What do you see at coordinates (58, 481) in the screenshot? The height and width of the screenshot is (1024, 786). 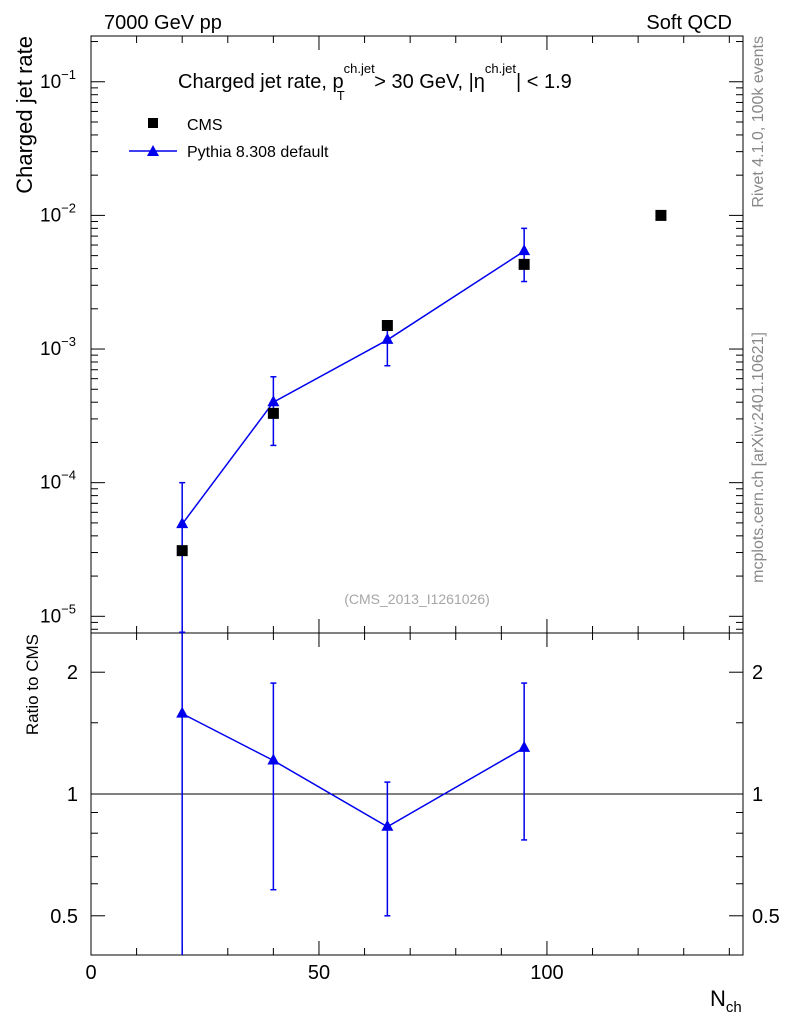 I see `y-tick-label: 10⁻⁴` at bounding box center [58, 481].